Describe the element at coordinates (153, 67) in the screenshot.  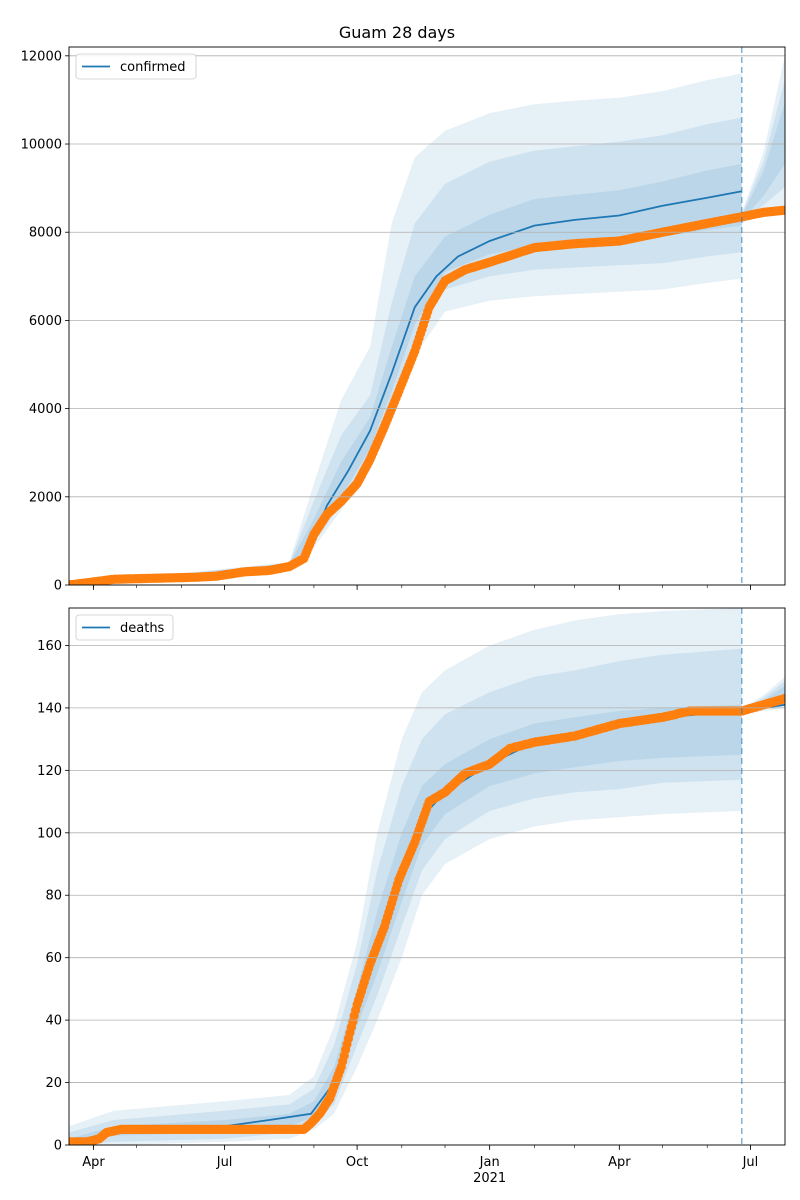
I see `legend-label: confirmed` at that location.